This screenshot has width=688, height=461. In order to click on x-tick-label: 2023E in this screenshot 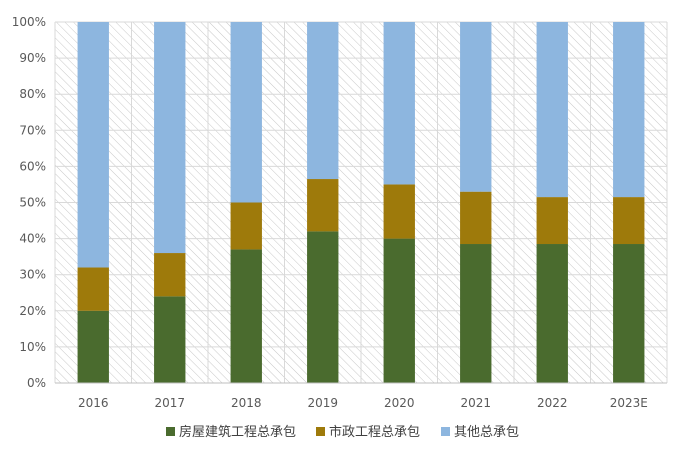, I will do `click(629, 403)`.